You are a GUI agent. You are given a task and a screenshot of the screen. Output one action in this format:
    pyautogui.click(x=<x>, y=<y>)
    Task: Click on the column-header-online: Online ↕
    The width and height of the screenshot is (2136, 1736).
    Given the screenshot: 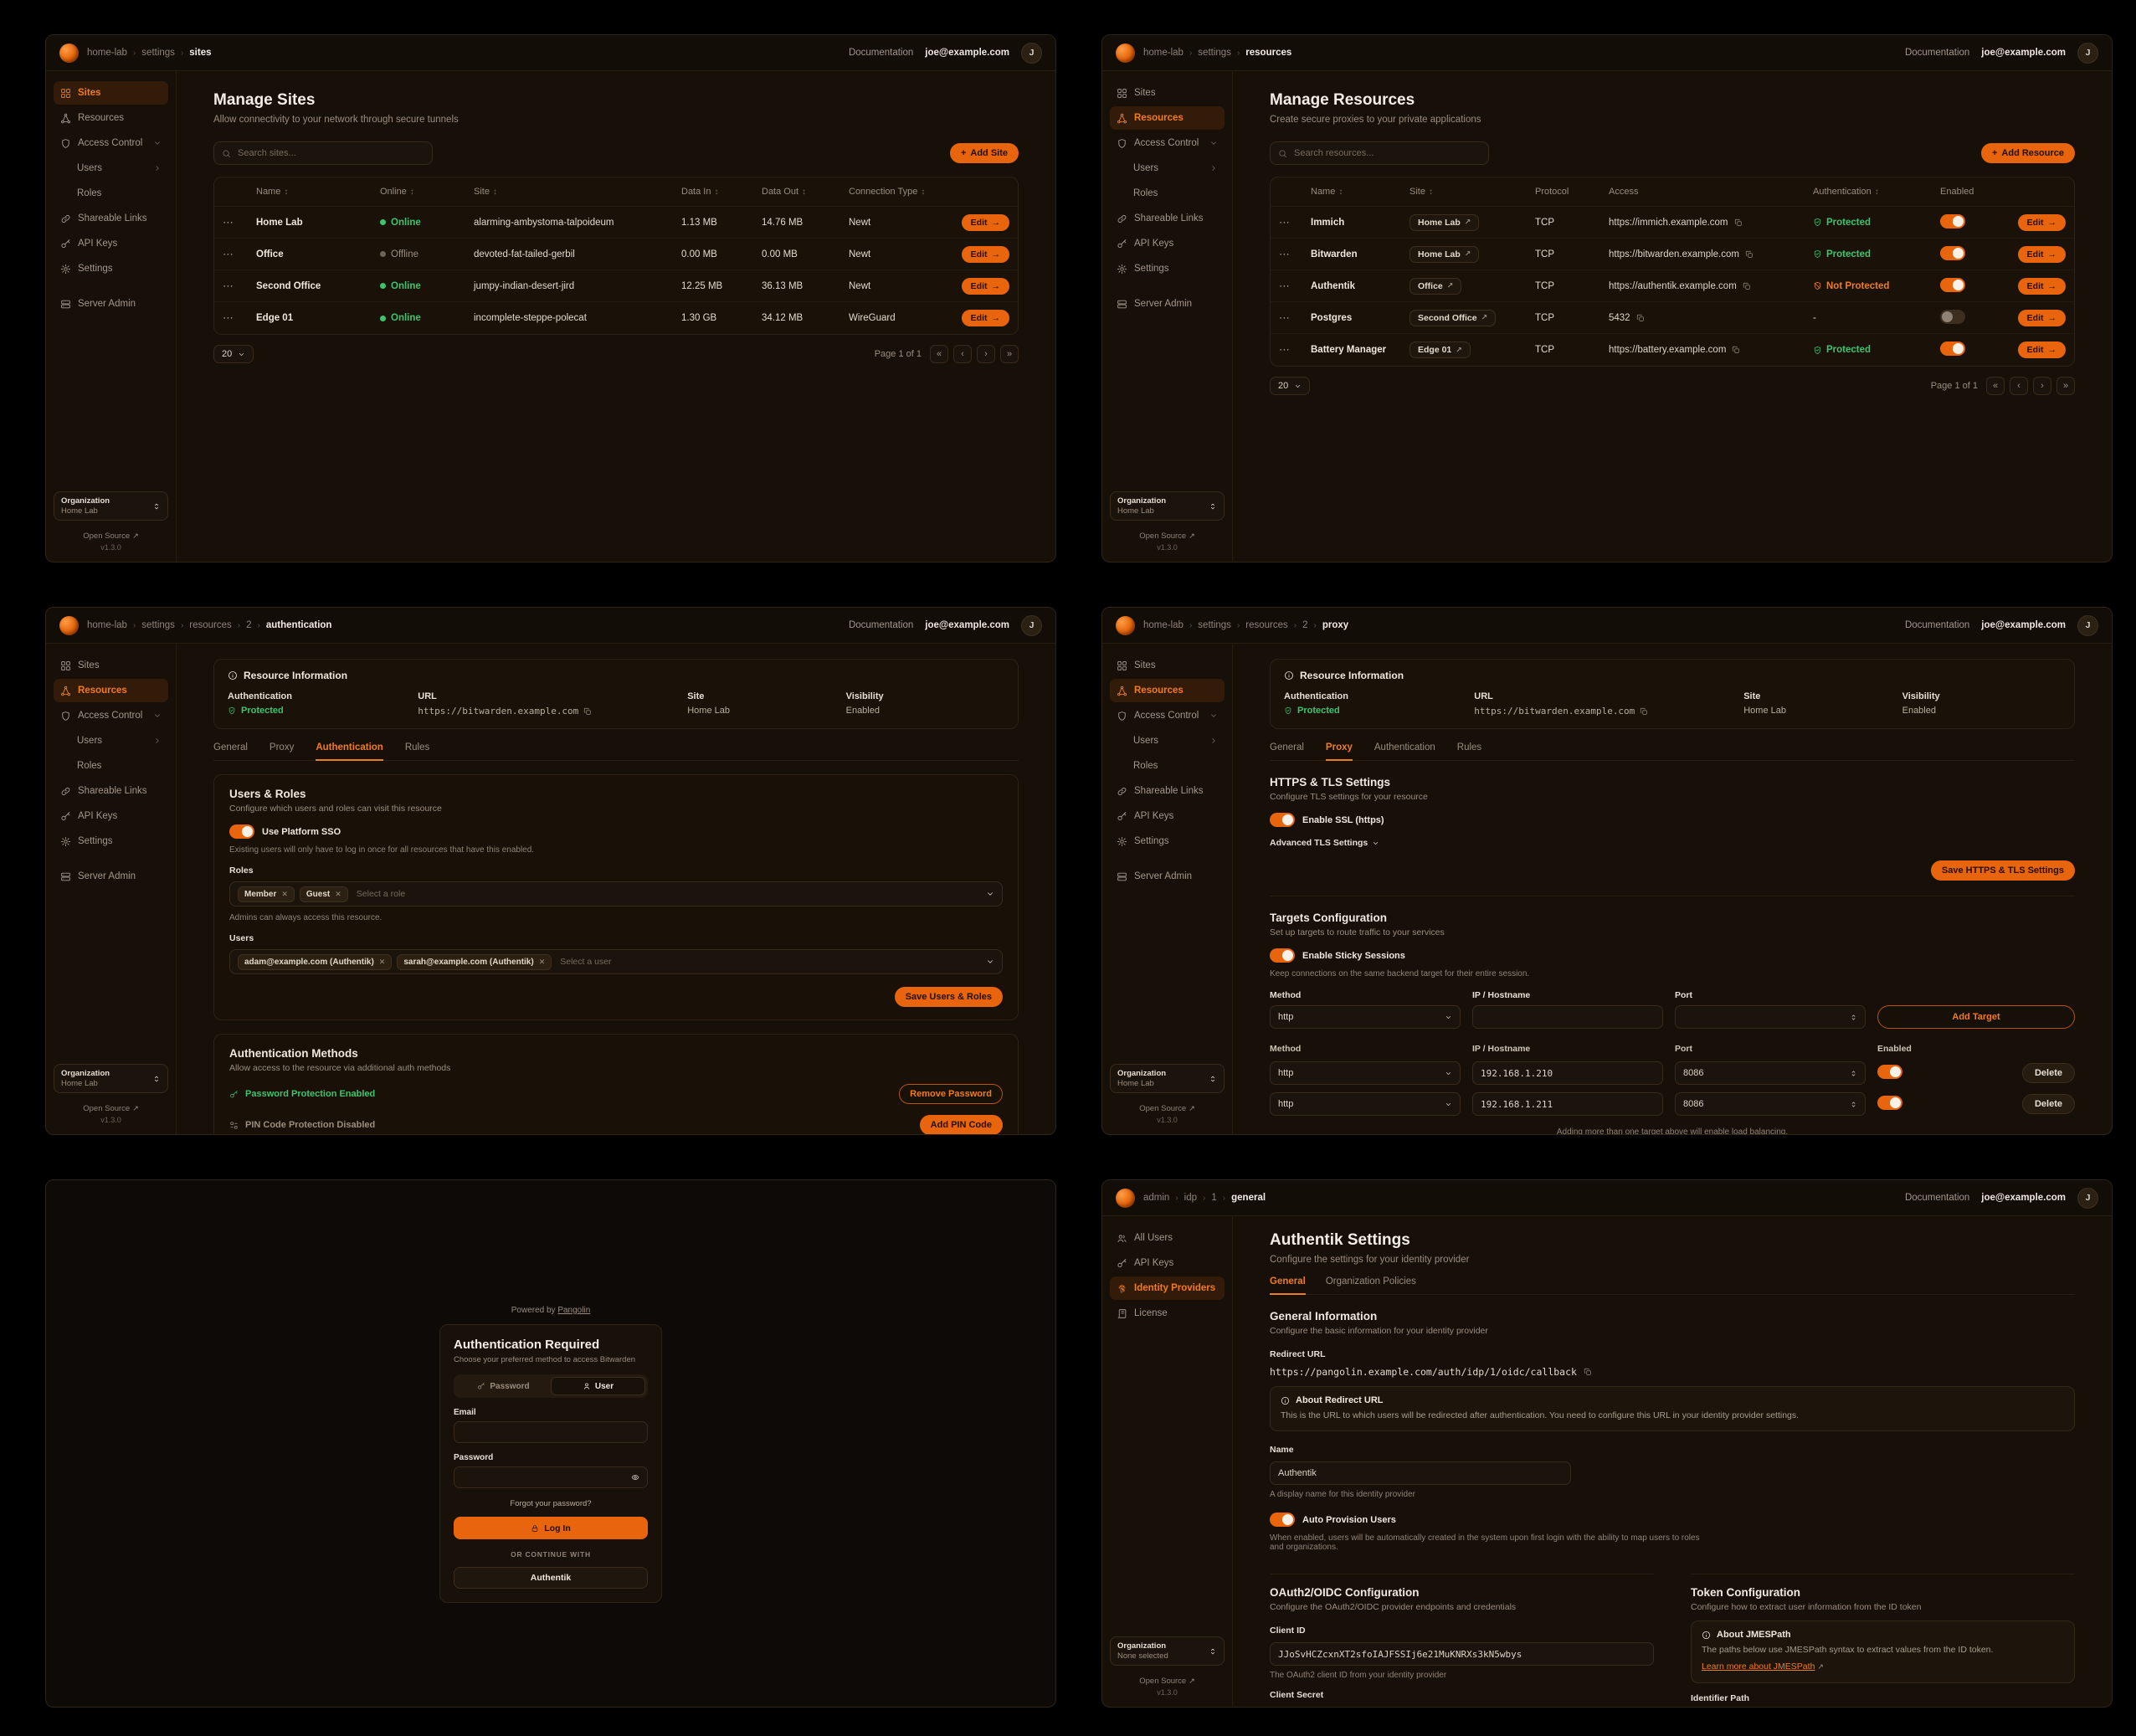 What is the action you would take?
    pyautogui.click(x=397, y=192)
    